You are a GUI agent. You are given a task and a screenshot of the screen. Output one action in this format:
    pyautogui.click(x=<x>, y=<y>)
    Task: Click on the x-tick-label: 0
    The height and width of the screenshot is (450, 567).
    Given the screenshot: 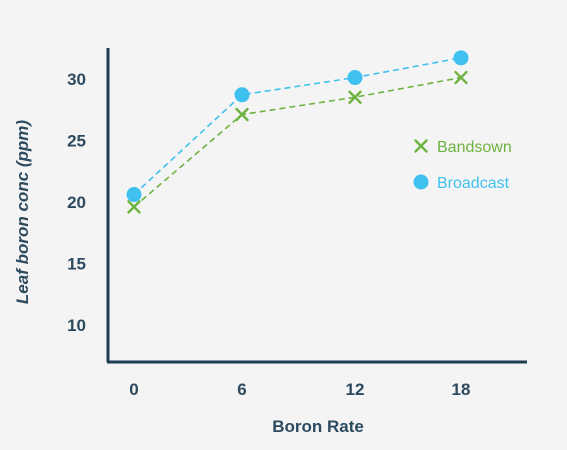 What is the action you would take?
    pyautogui.click(x=133, y=389)
    